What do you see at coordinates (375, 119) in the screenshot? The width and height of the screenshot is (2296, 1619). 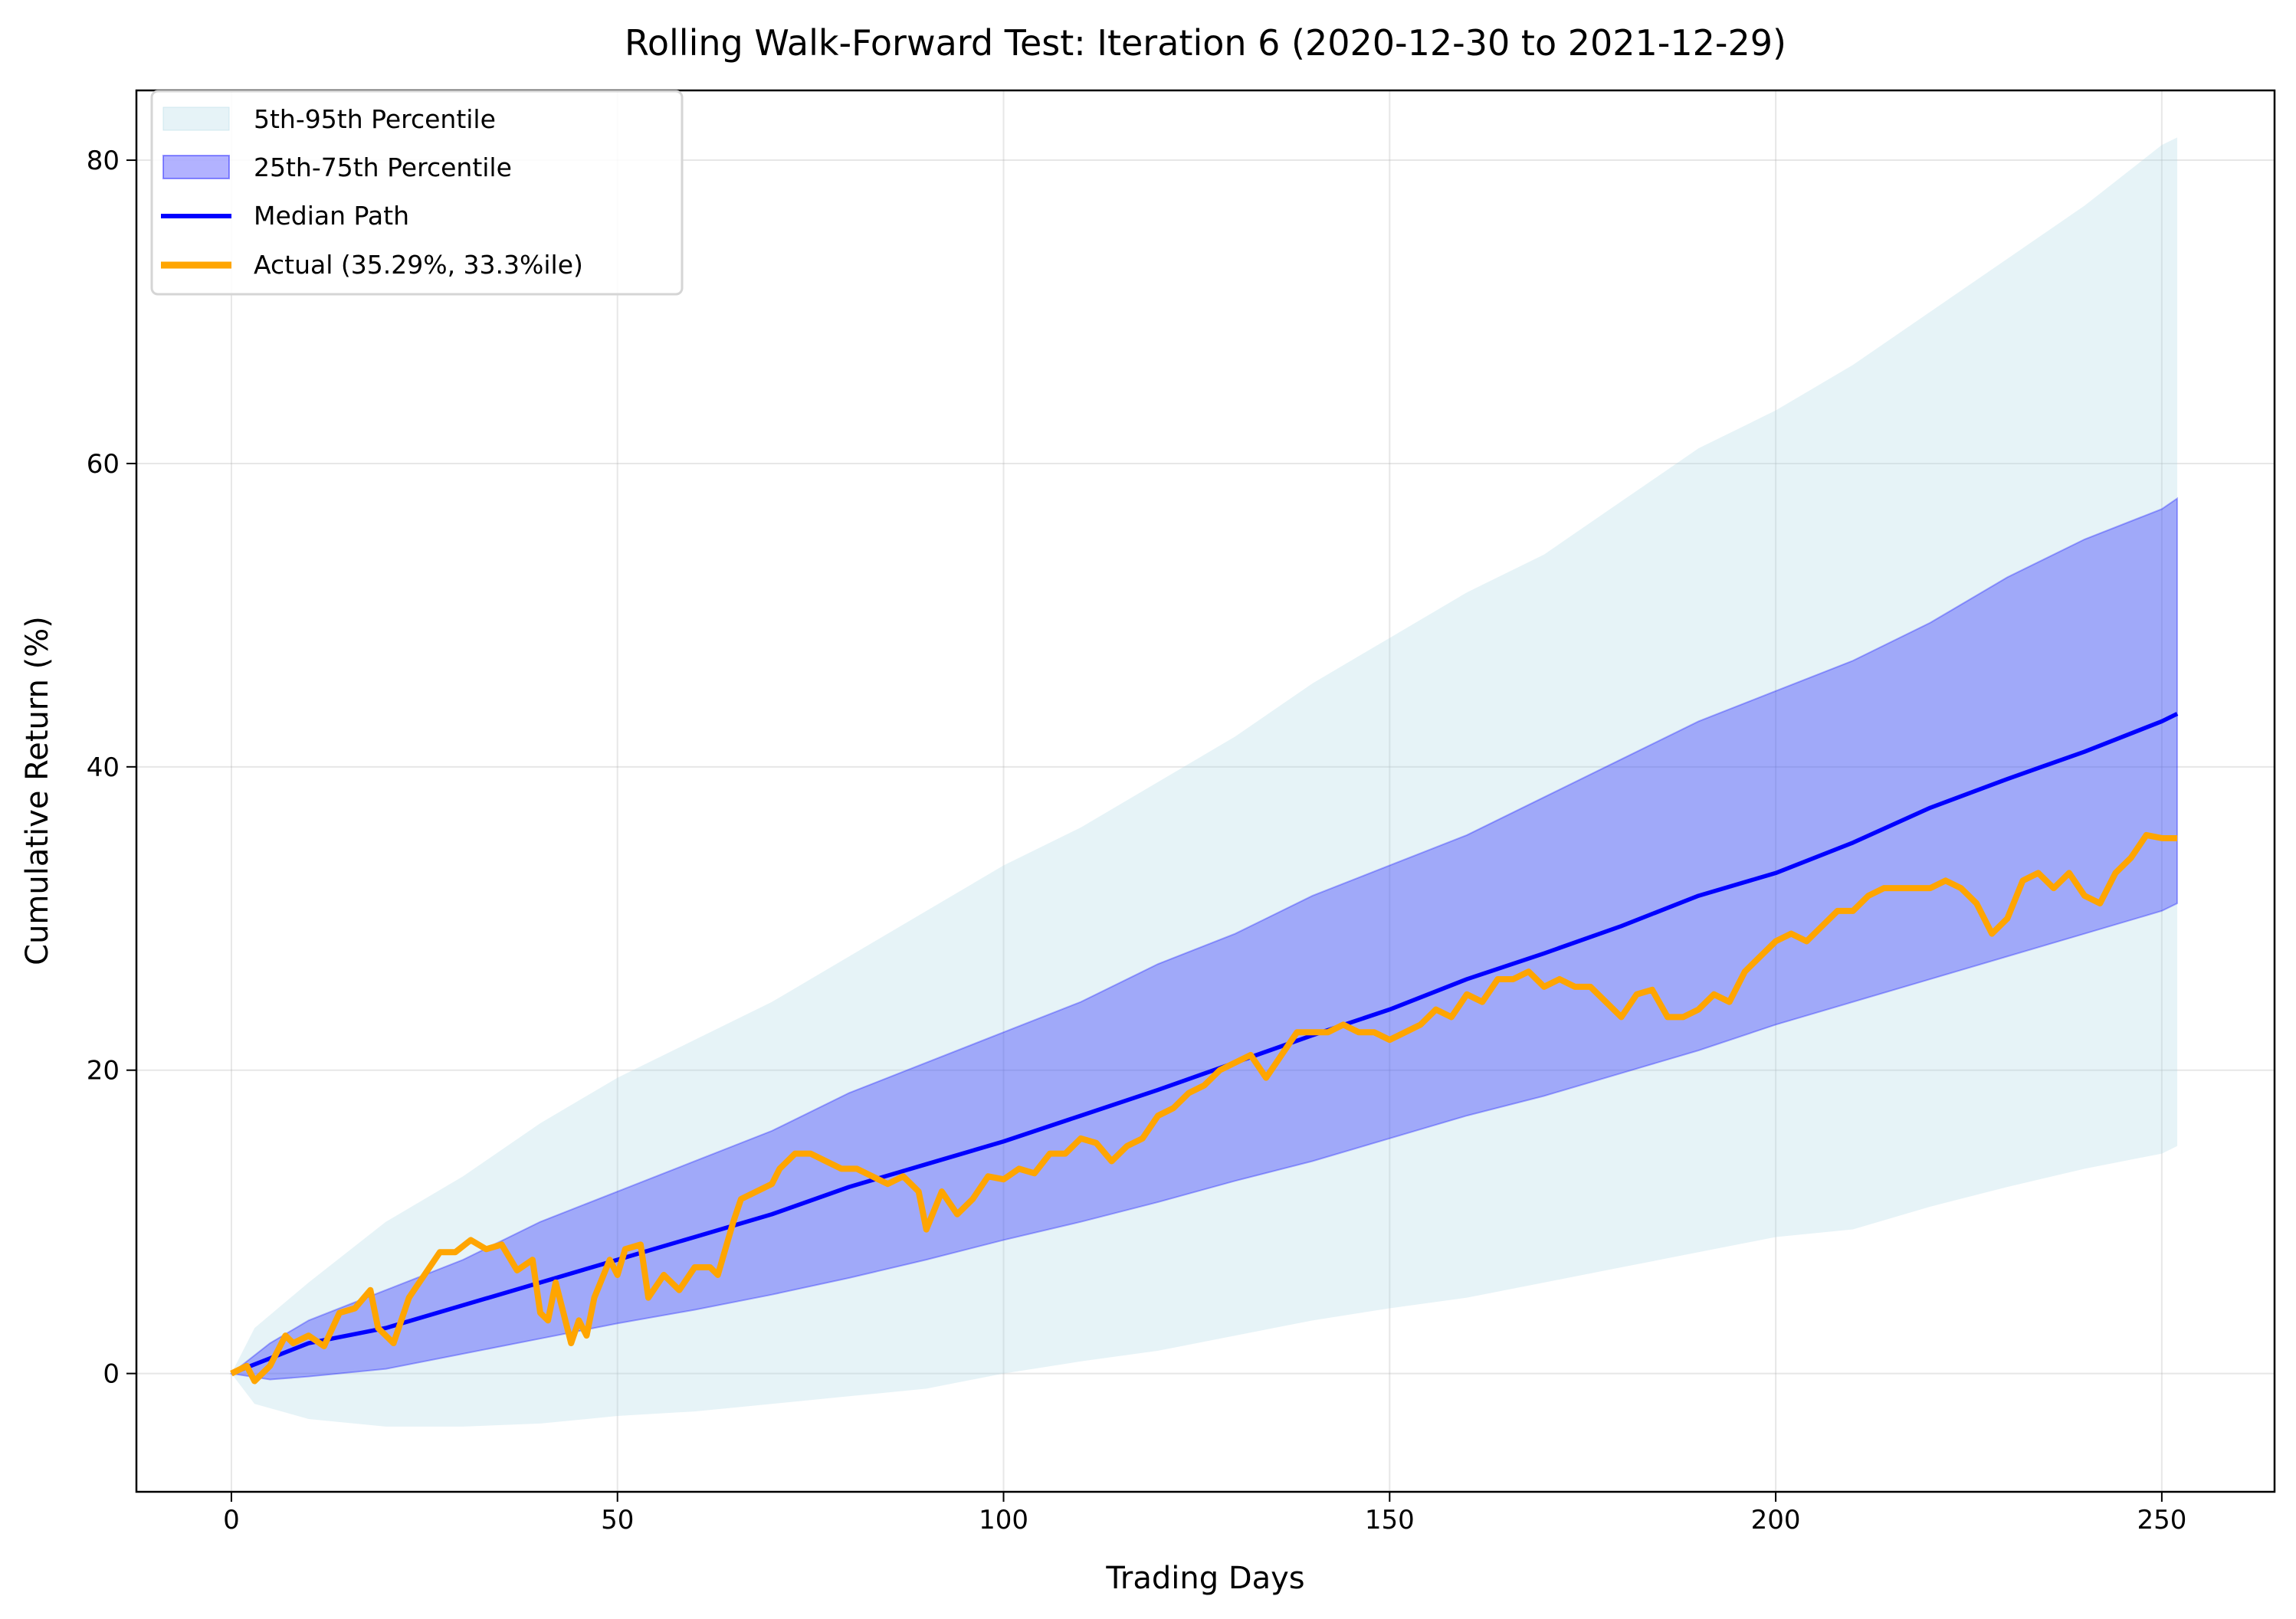 I see `legend-label-outer-band: 5th-95th Percentile` at bounding box center [375, 119].